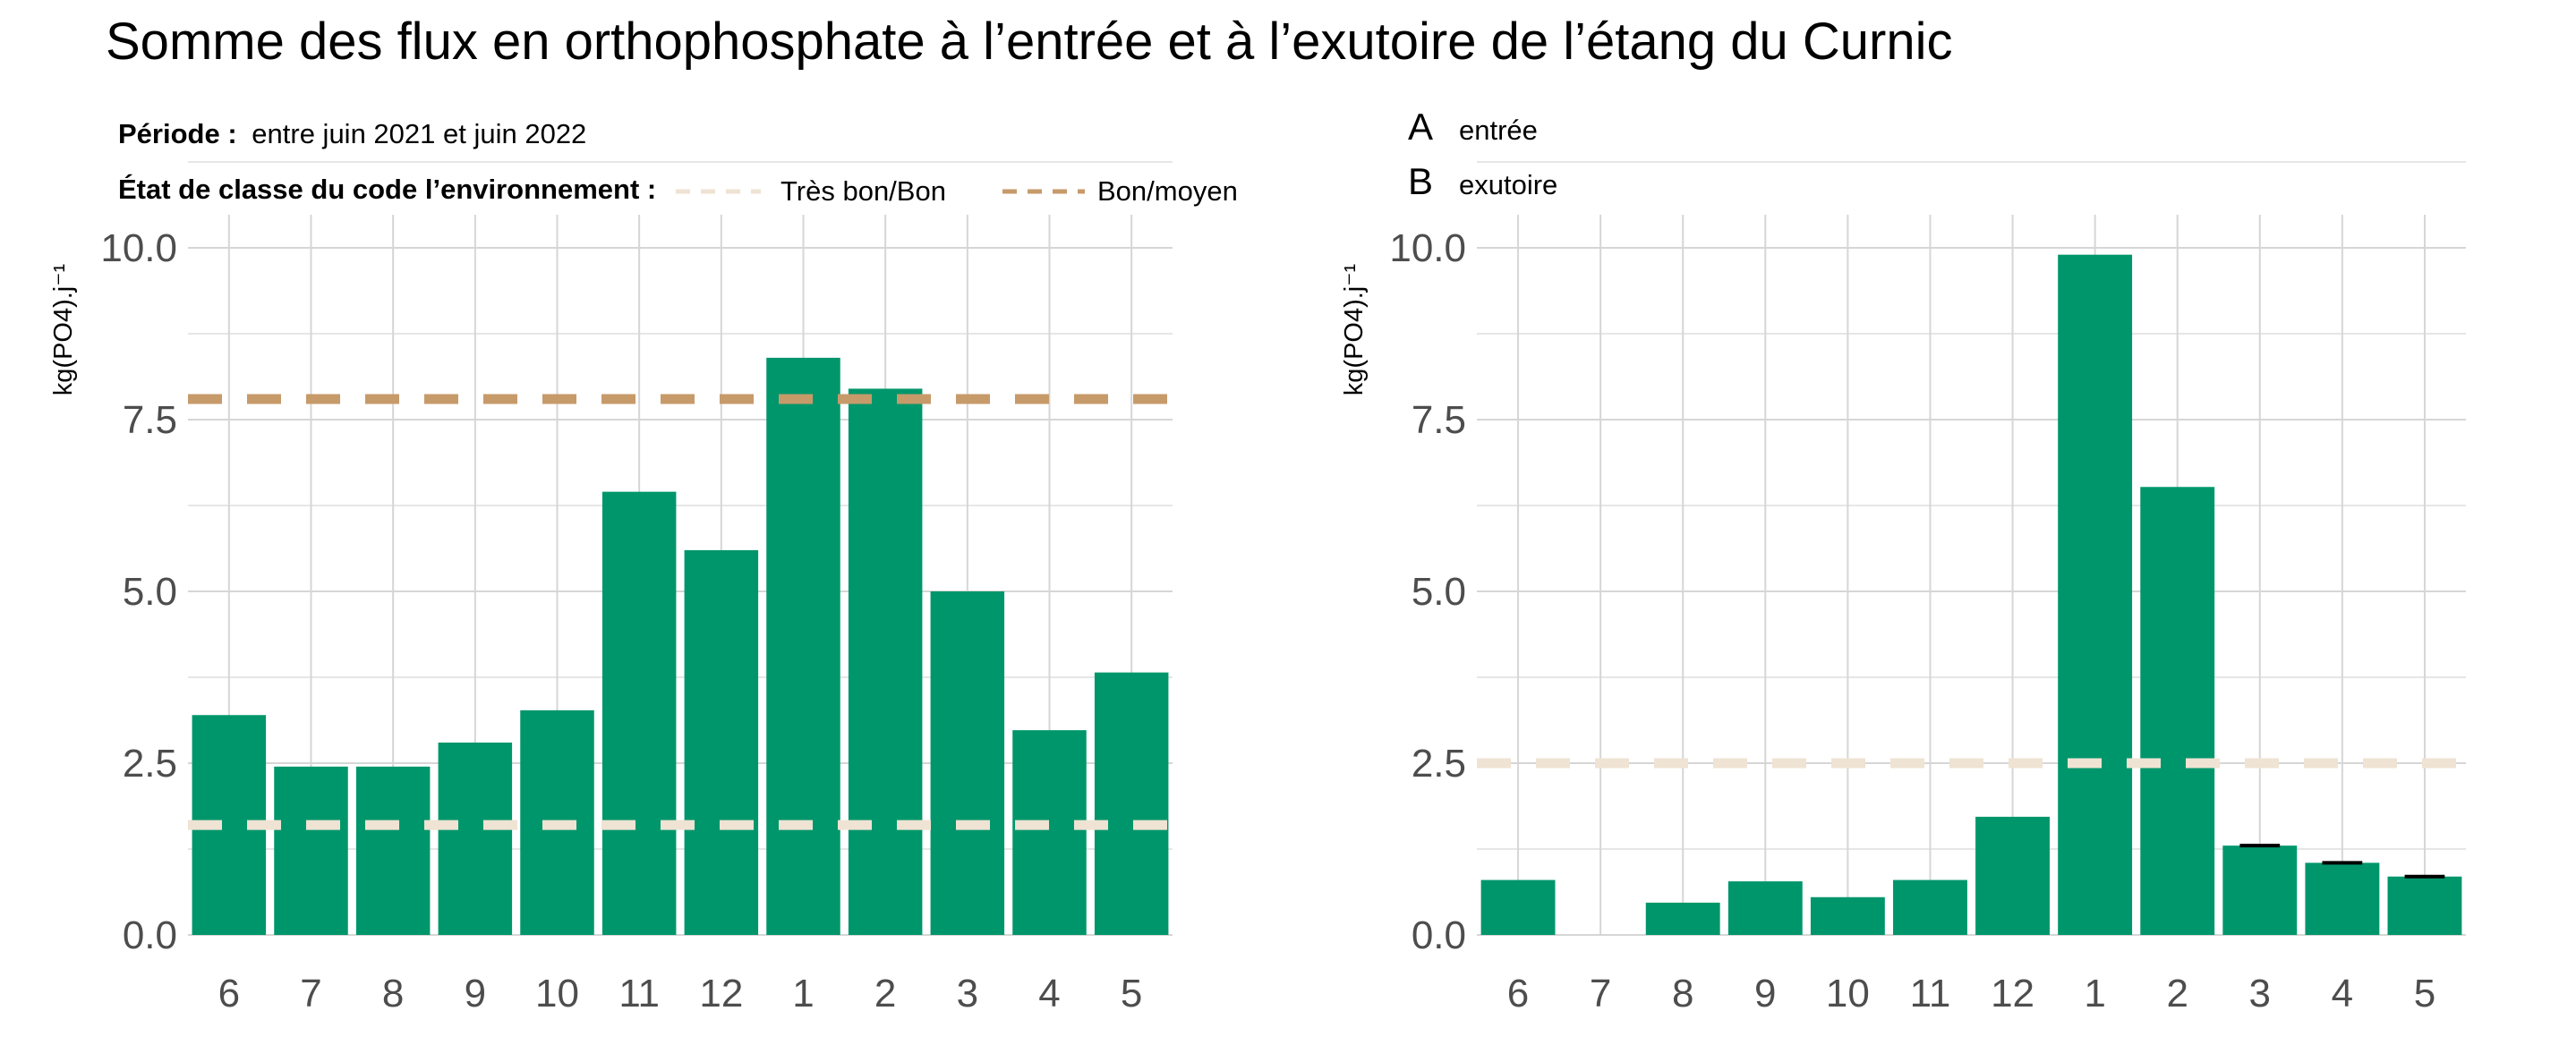 Image resolution: width=2576 pixels, height=1062 pixels. What do you see at coordinates (863, 191) in the screenshot?
I see `legend-tres-bon-bon-label: Très bon/Bon` at bounding box center [863, 191].